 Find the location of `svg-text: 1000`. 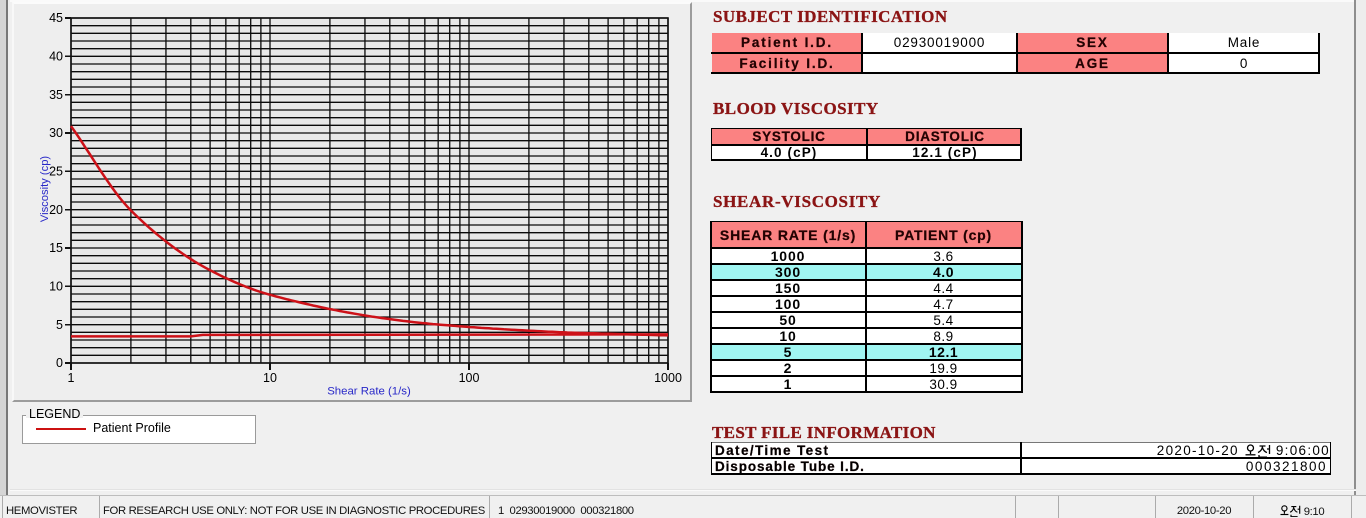

svg-text: 1000 is located at coordinates (668, 378).